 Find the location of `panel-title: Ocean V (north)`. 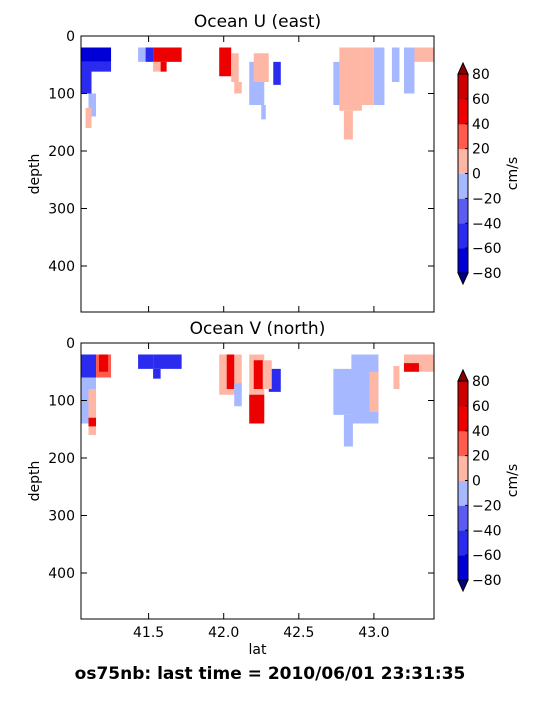

panel-title: Ocean V (north) is located at coordinates (258, 329).